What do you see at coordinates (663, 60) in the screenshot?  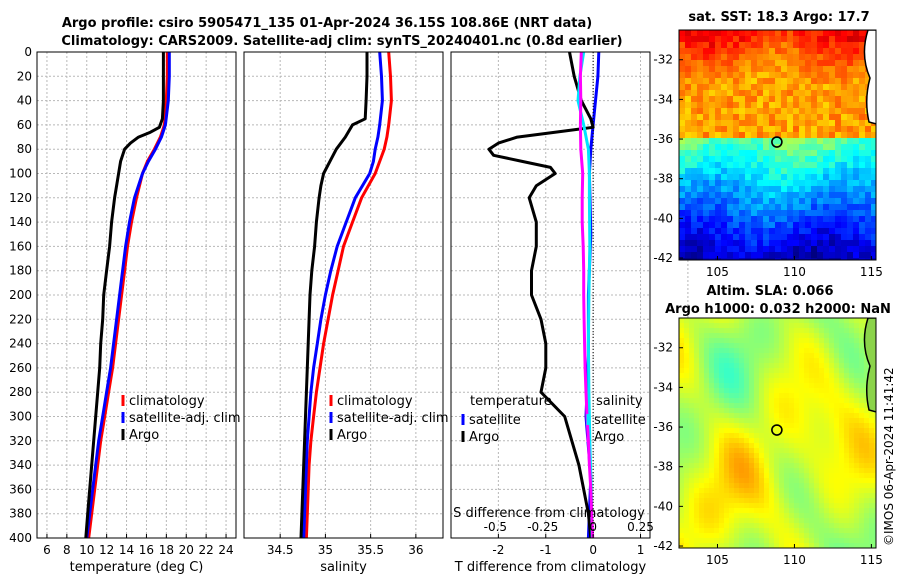 I see `y-tick-label: -32` at bounding box center [663, 60].